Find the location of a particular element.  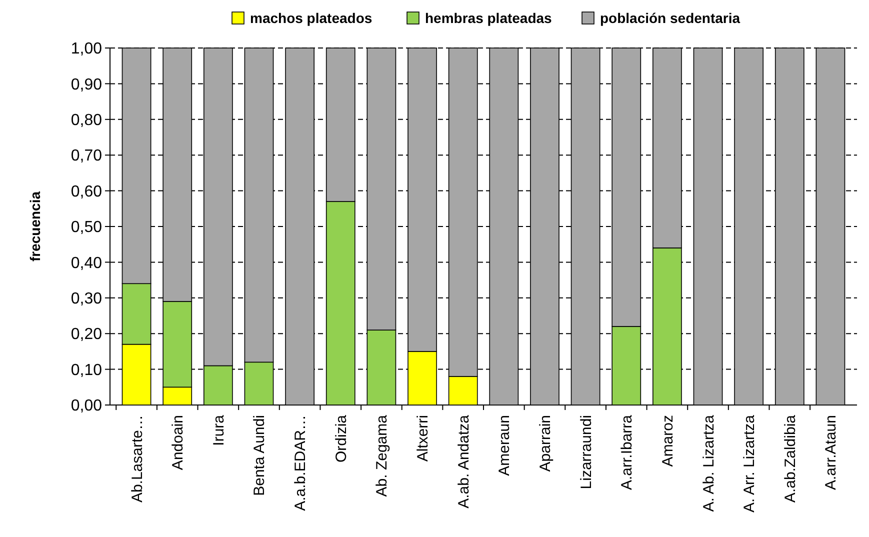

x-tick-label: Ab. Zegama is located at coordinates (382, 455).